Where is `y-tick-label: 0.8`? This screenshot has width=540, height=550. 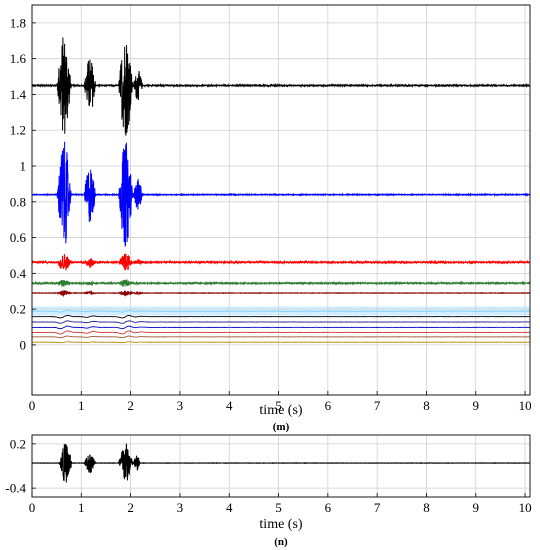 y-tick-label: 0.8 is located at coordinates (18, 201).